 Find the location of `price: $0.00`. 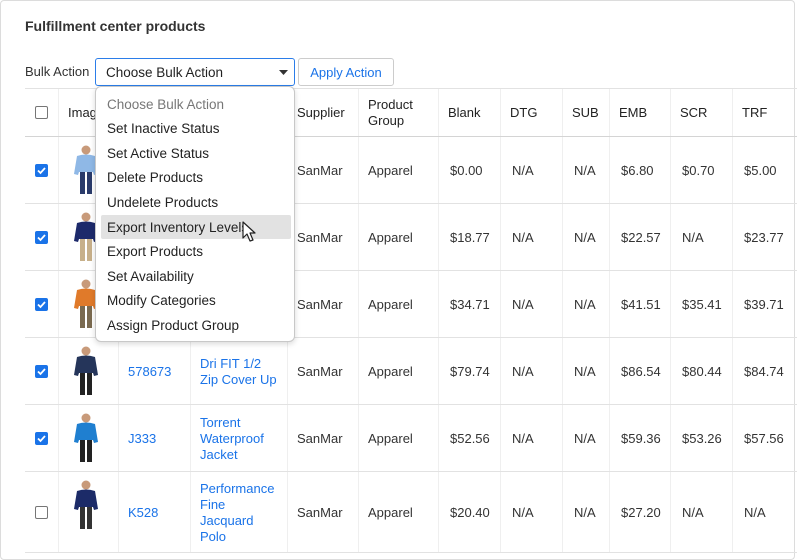

price: $0.00 is located at coordinates (466, 170).